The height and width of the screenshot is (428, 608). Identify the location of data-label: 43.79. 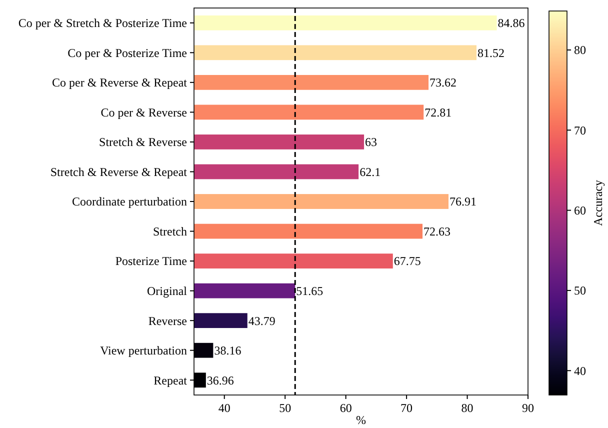
(262, 321).